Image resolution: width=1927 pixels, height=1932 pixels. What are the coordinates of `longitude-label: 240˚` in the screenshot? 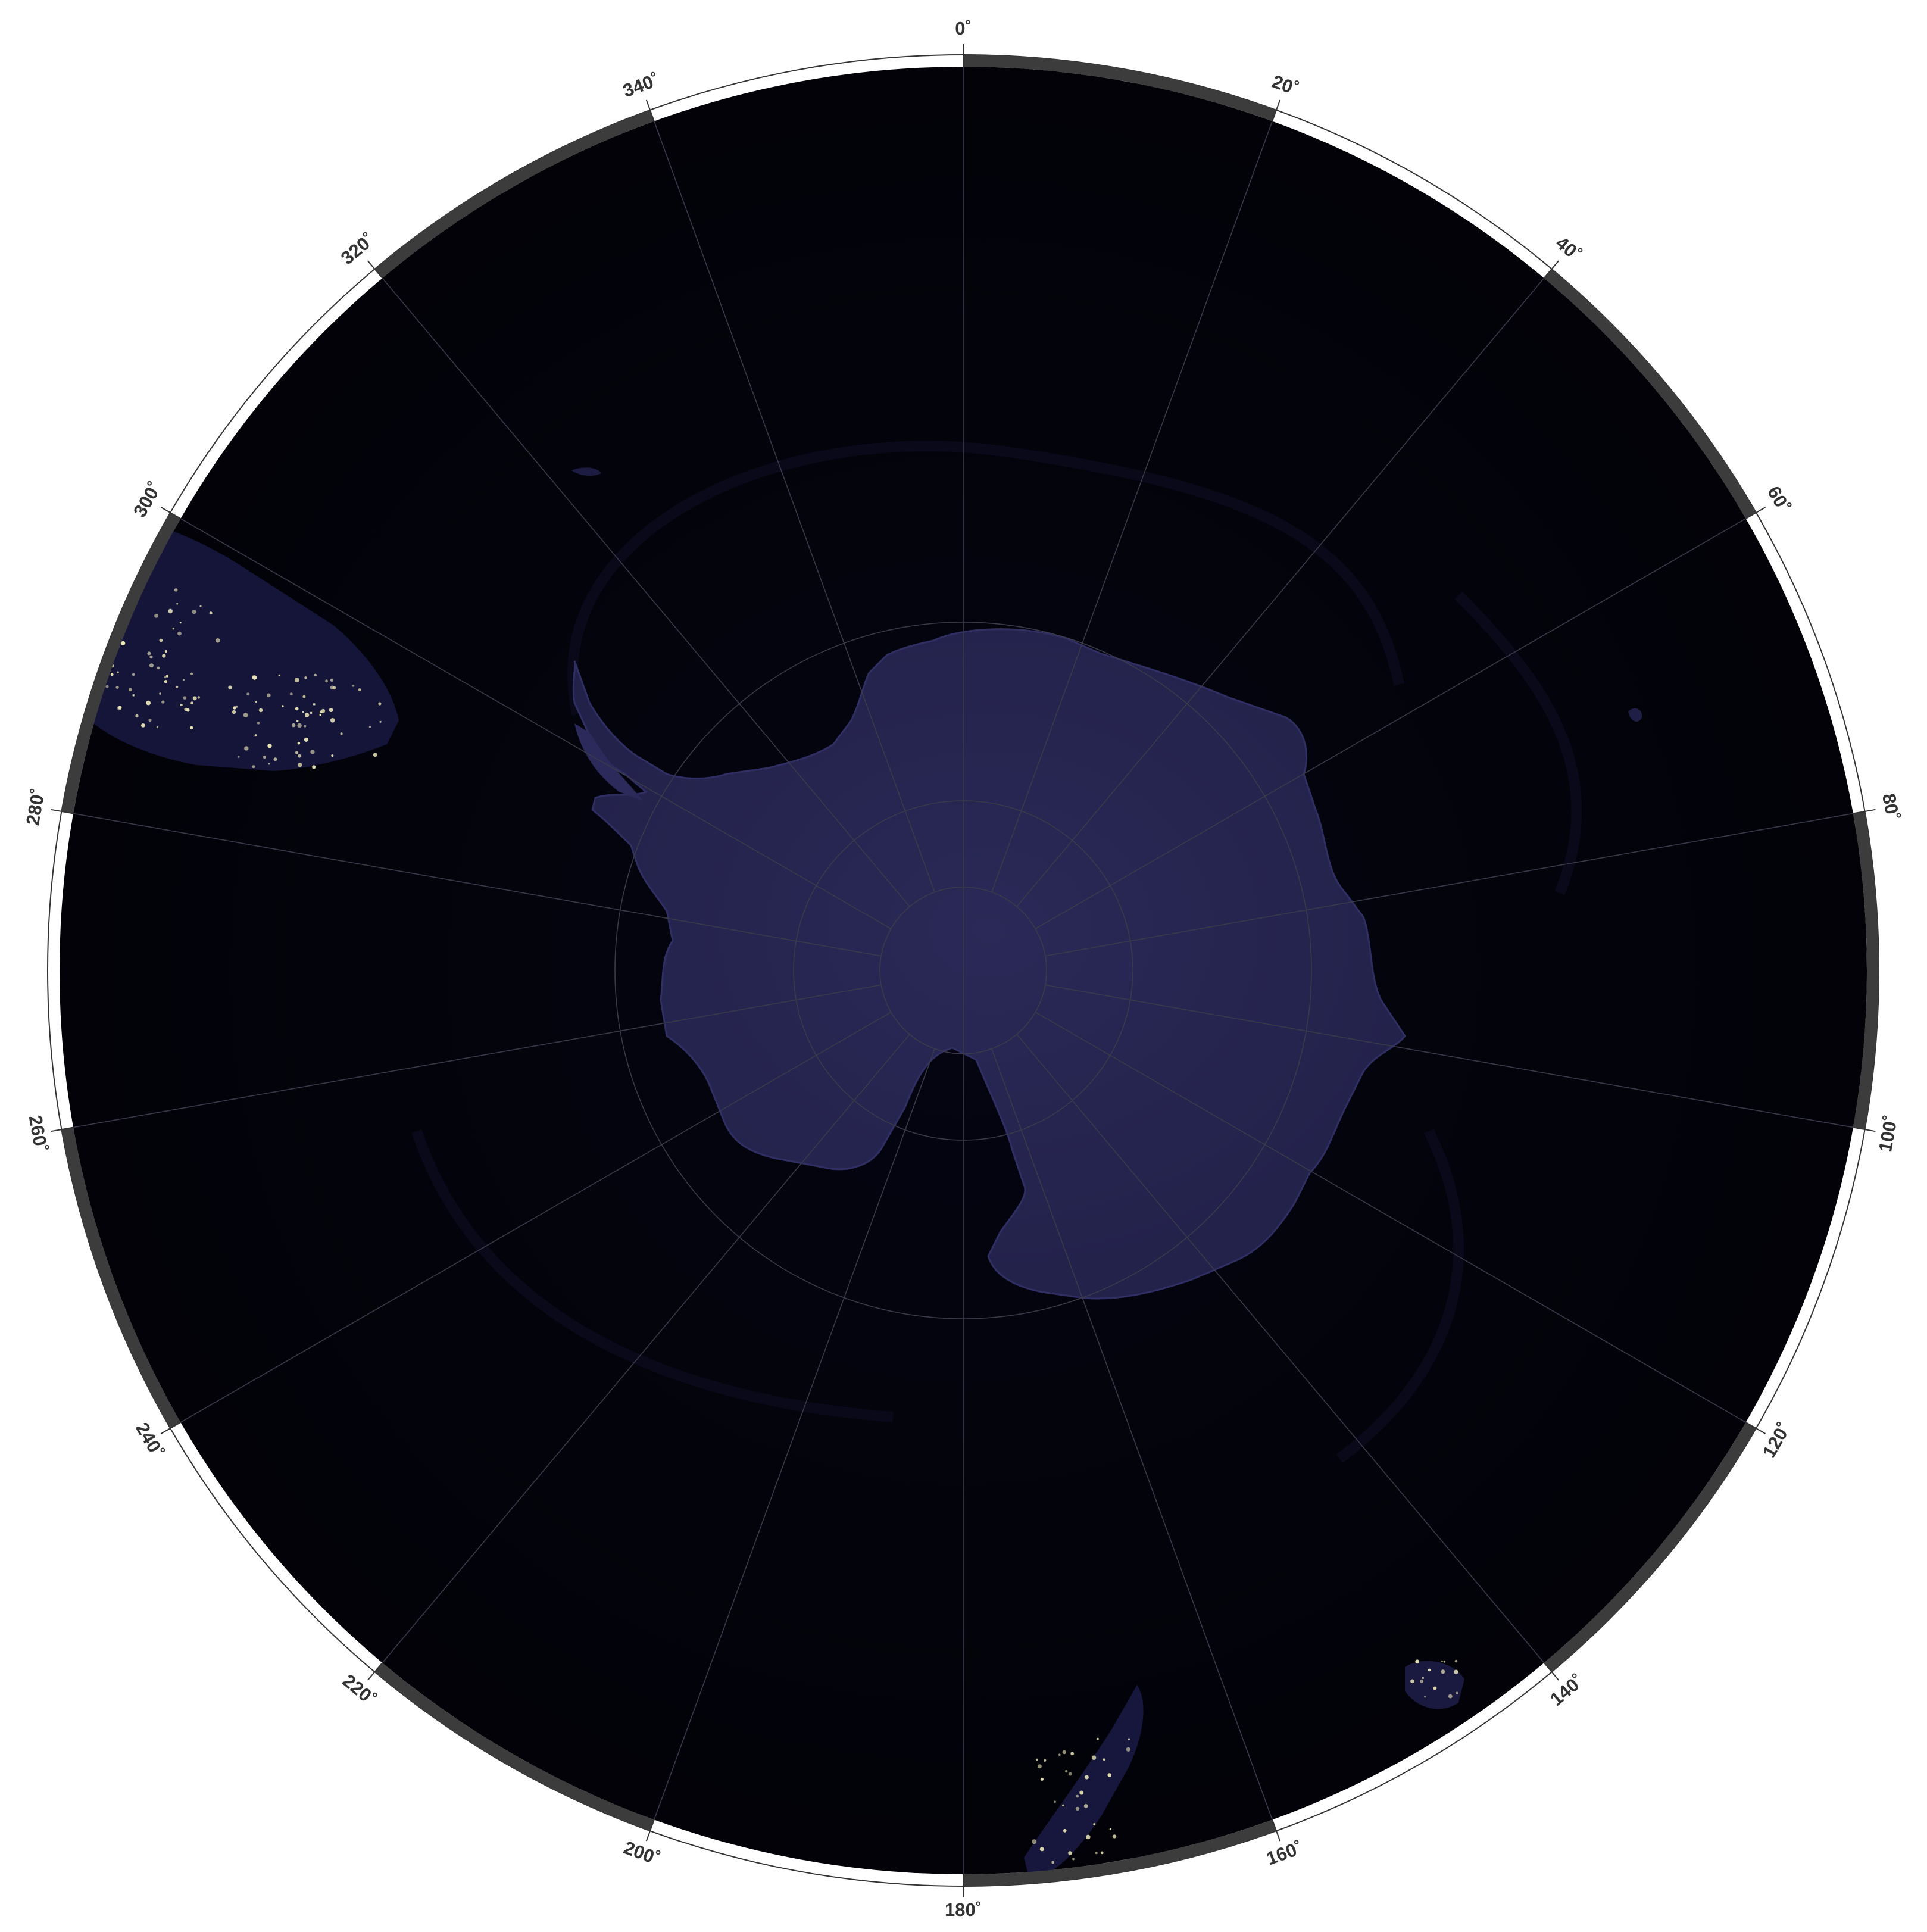 It's located at (150, 1440).